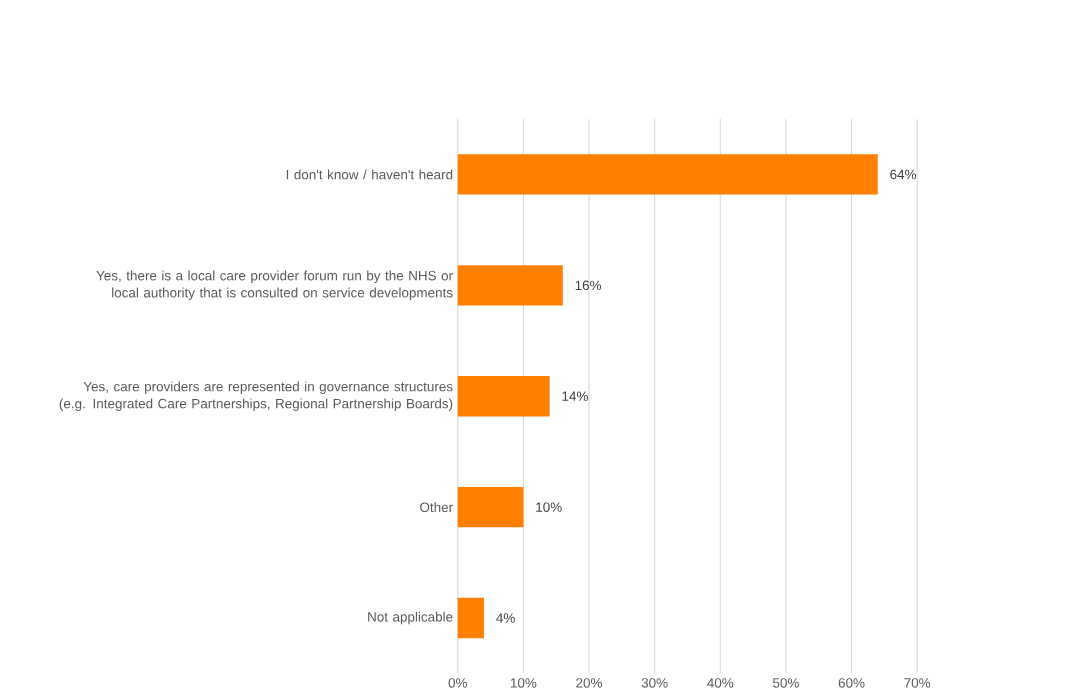 Image resolution: width=1070 pixels, height=692 pixels. Describe the element at coordinates (458, 683) in the screenshot. I see `x-tick-label: 0%` at that location.